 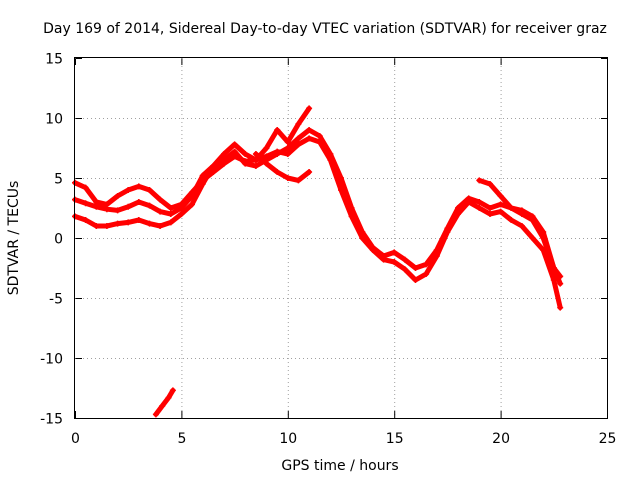 I want to click on x-tick-labels: 0 5 10 15 20 25, so click(x=343, y=439).